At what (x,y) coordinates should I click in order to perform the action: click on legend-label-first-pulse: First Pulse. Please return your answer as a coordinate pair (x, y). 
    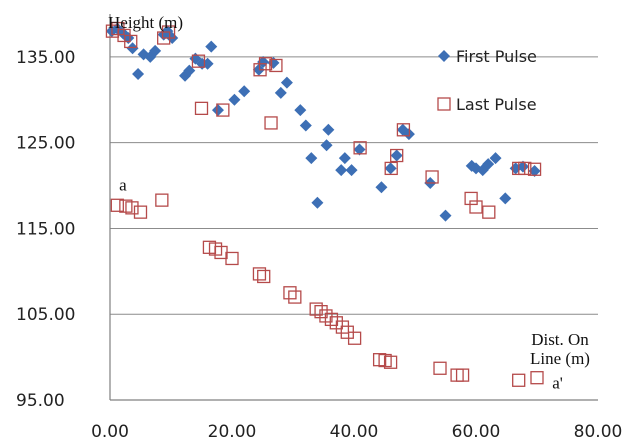
    Looking at the image, I should click on (496, 56).